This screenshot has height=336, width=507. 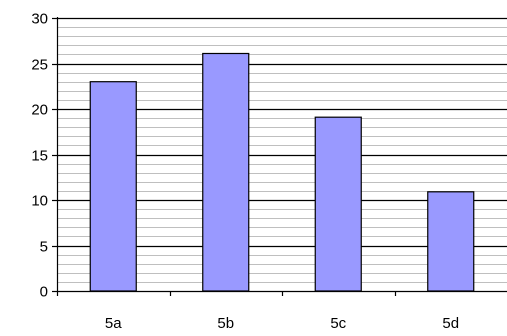 What do you see at coordinates (226, 172) in the screenshot?
I see `bar-5b` at bounding box center [226, 172].